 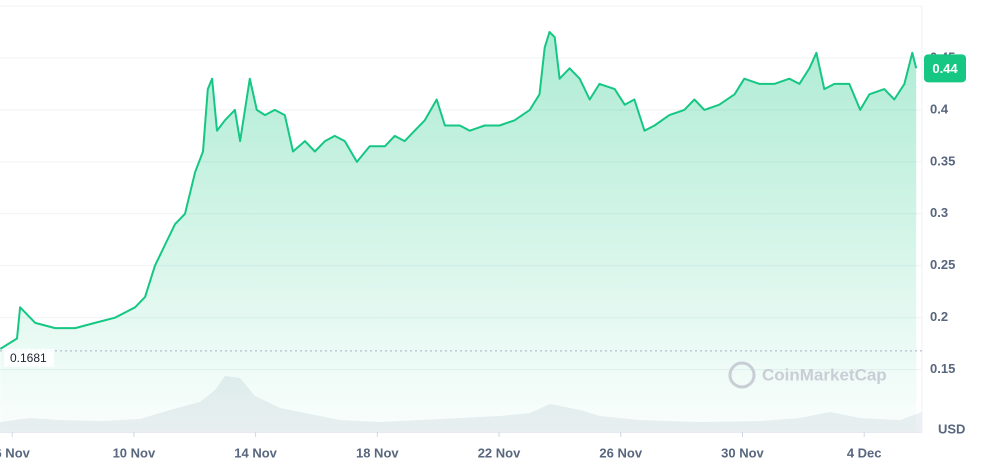 I want to click on baseline-label-bg, so click(x=29, y=357).